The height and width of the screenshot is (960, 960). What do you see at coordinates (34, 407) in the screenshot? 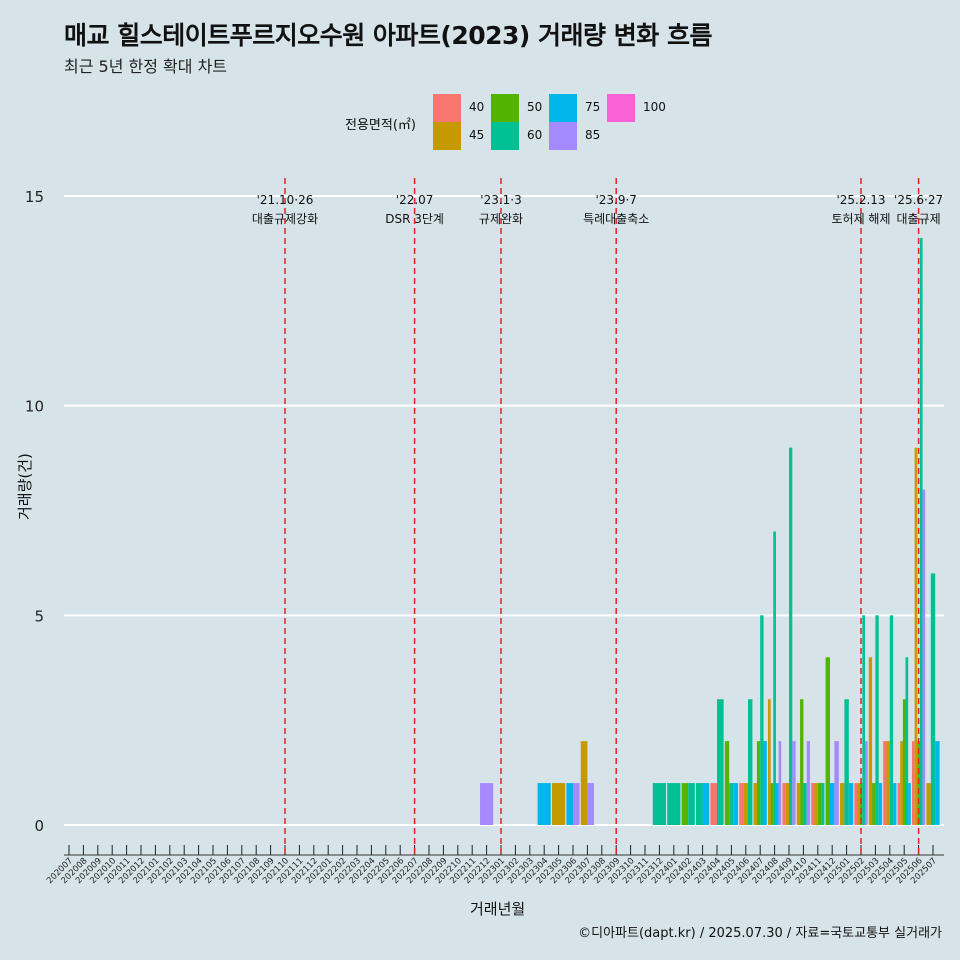
I see `y-tick-label: 10` at bounding box center [34, 407].